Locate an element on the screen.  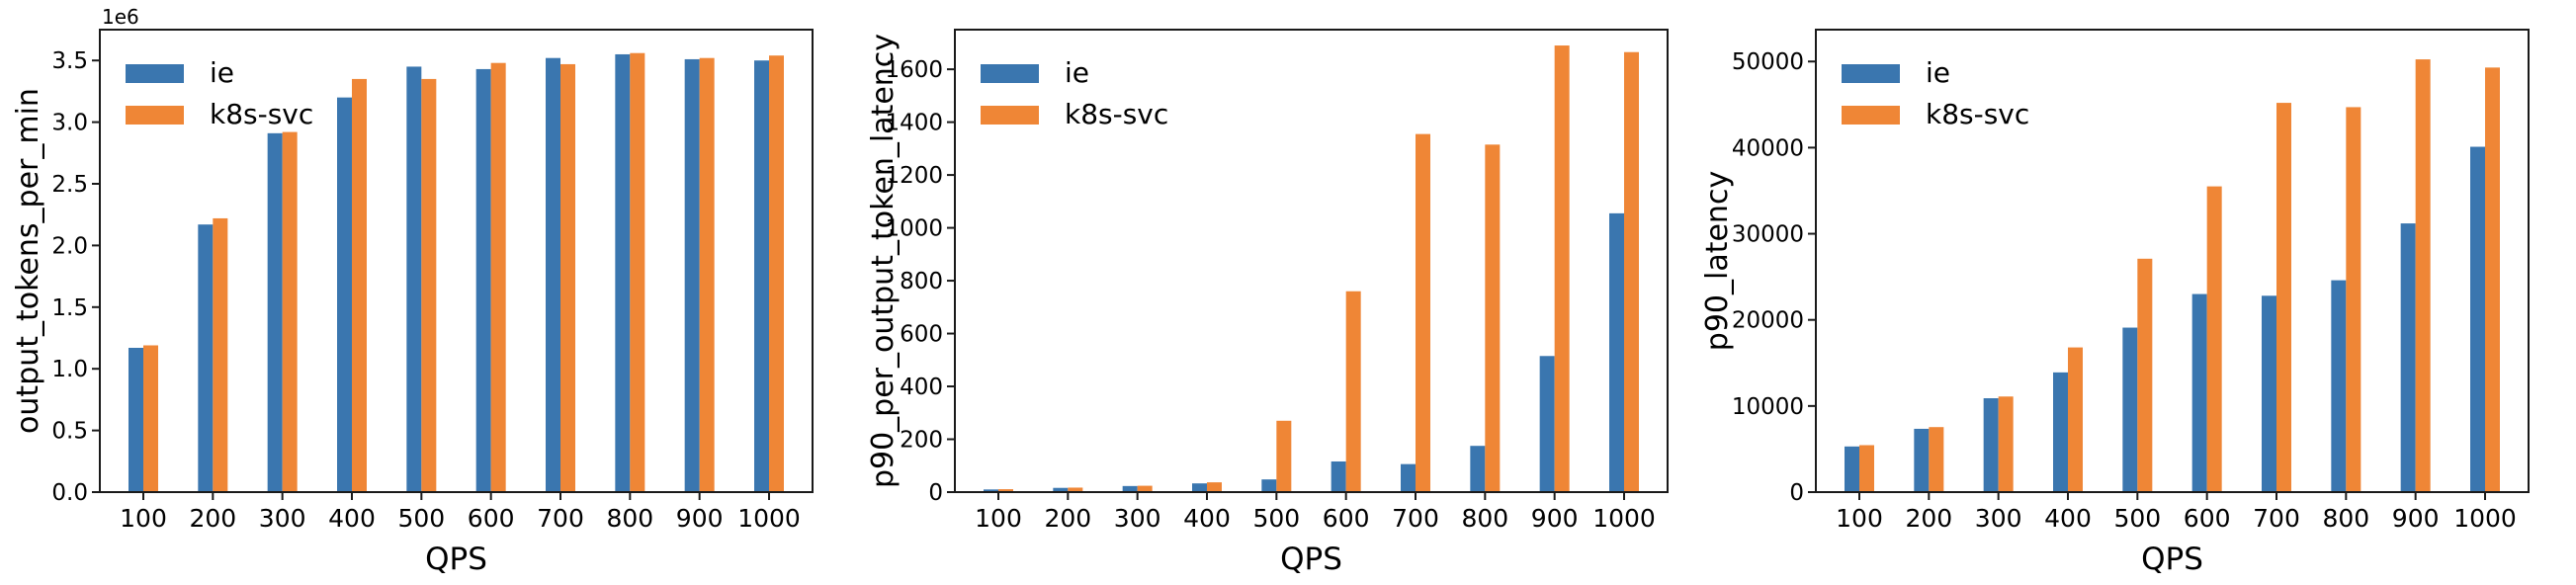
y-tick-label: 2.5 is located at coordinates (69, 185).